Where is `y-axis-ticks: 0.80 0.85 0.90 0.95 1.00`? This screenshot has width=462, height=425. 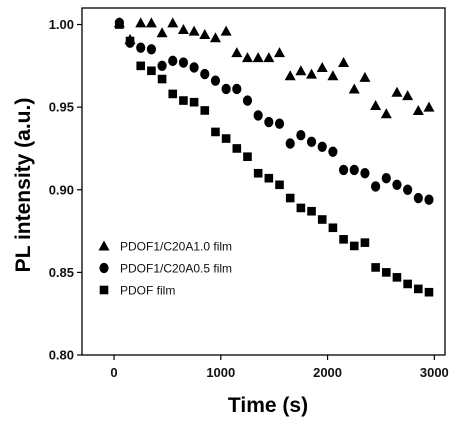 y-axis-ticks: 0.80 0.85 0.90 0.95 1.00 is located at coordinates (65, 190).